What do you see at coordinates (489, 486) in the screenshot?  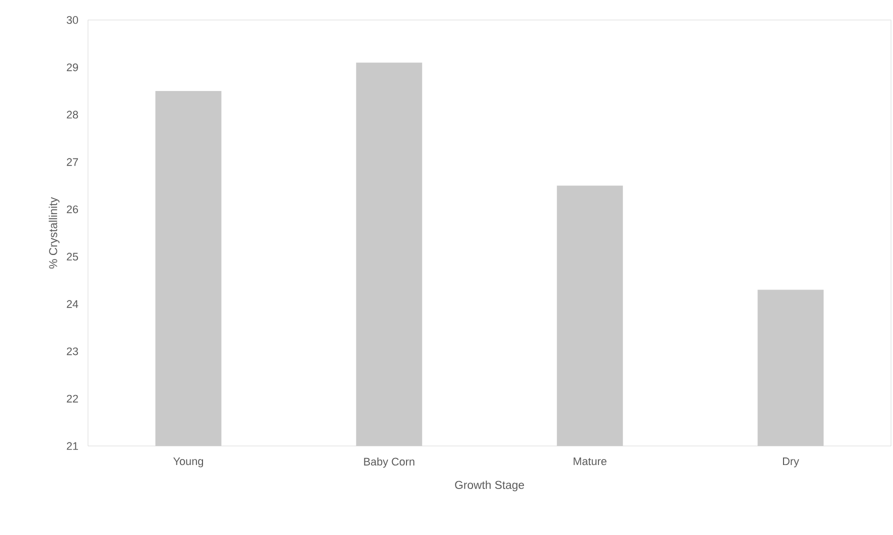 I see `x-axis-title: Growth Stage` at bounding box center [489, 486].